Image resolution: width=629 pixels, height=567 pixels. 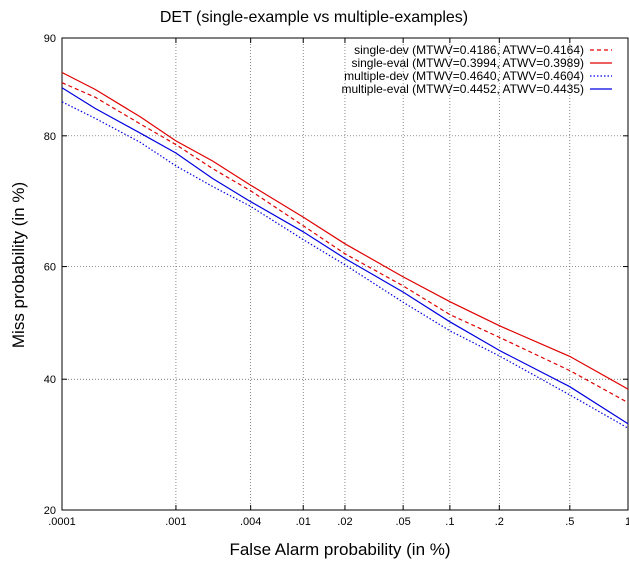 What do you see at coordinates (462, 89) in the screenshot?
I see `legend-entry-4: multiple-eval (MTWV=0.4452, ATWV=0.4435)` at bounding box center [462, 89].